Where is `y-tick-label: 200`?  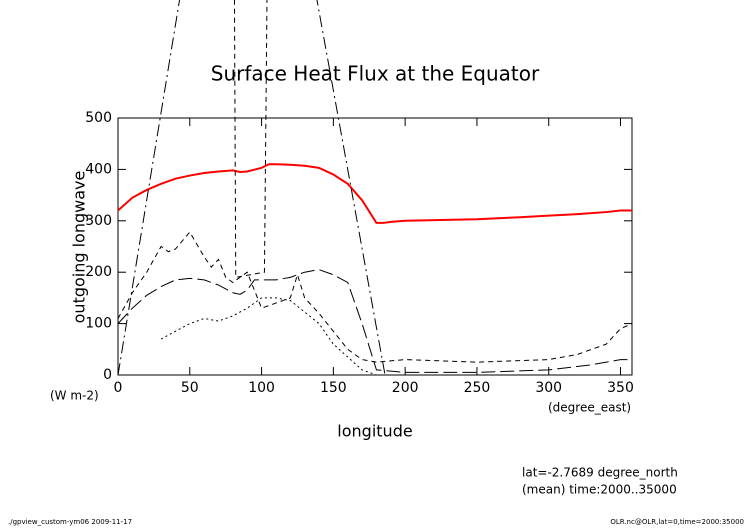 y-tick-label: 200 is located at coordinates (98, 272).